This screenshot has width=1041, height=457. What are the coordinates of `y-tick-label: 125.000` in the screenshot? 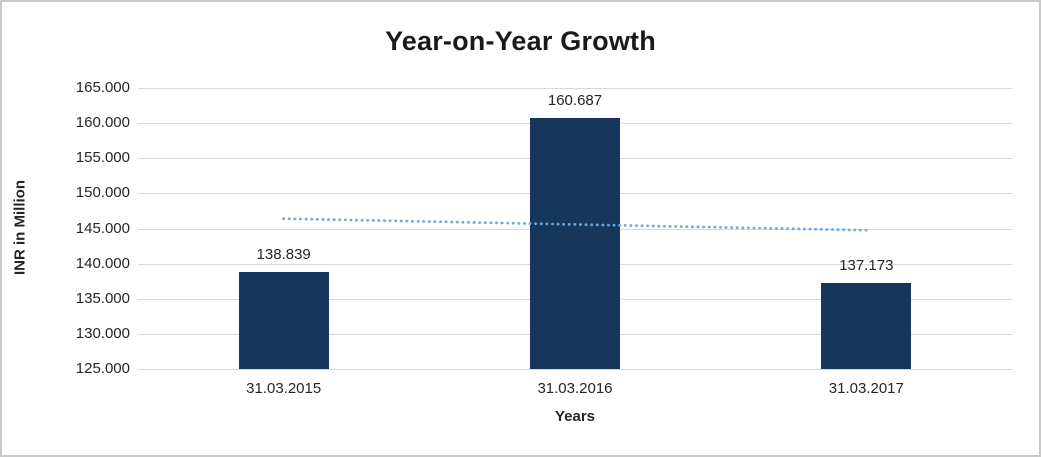 It's located at (102, 368).